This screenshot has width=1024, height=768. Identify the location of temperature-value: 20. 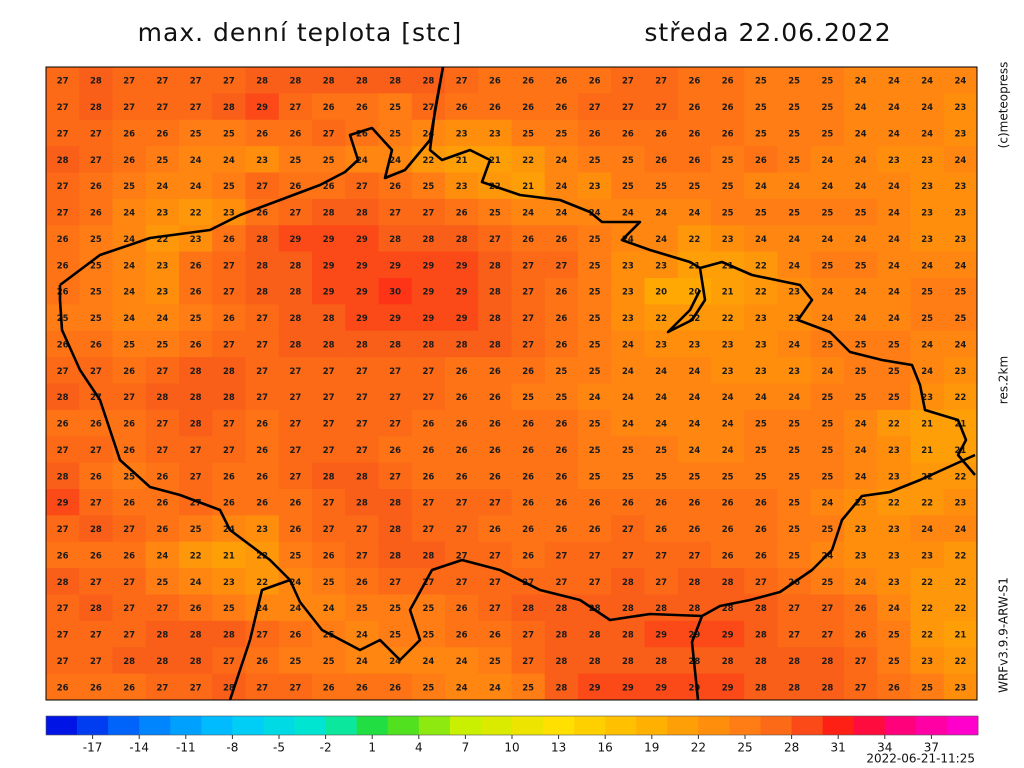
(694, 293).